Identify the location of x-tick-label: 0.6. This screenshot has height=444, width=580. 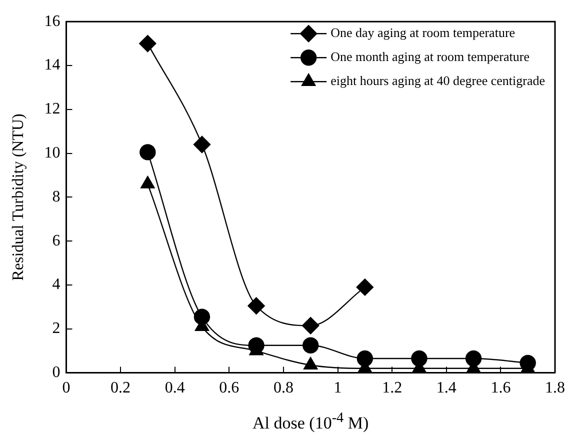
(229, 388).